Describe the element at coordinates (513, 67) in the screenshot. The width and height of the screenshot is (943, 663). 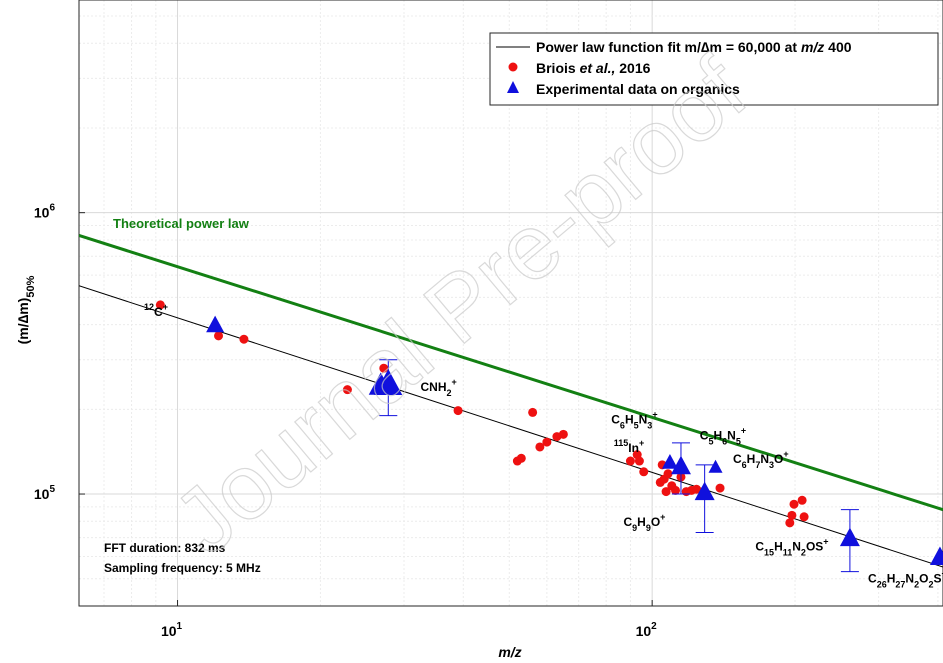
I see `legend-circle-marker` at that location.